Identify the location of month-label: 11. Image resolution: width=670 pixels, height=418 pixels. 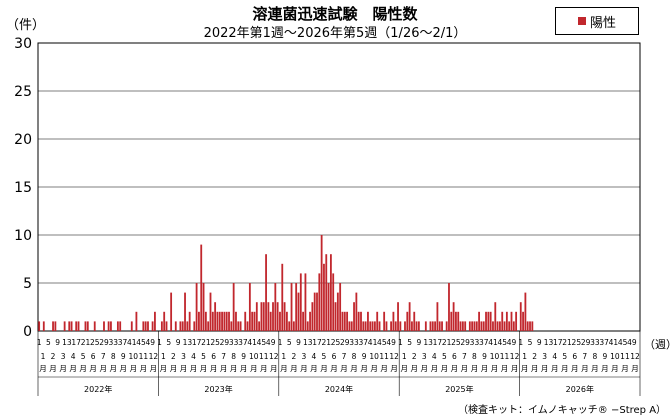
(144, 356).